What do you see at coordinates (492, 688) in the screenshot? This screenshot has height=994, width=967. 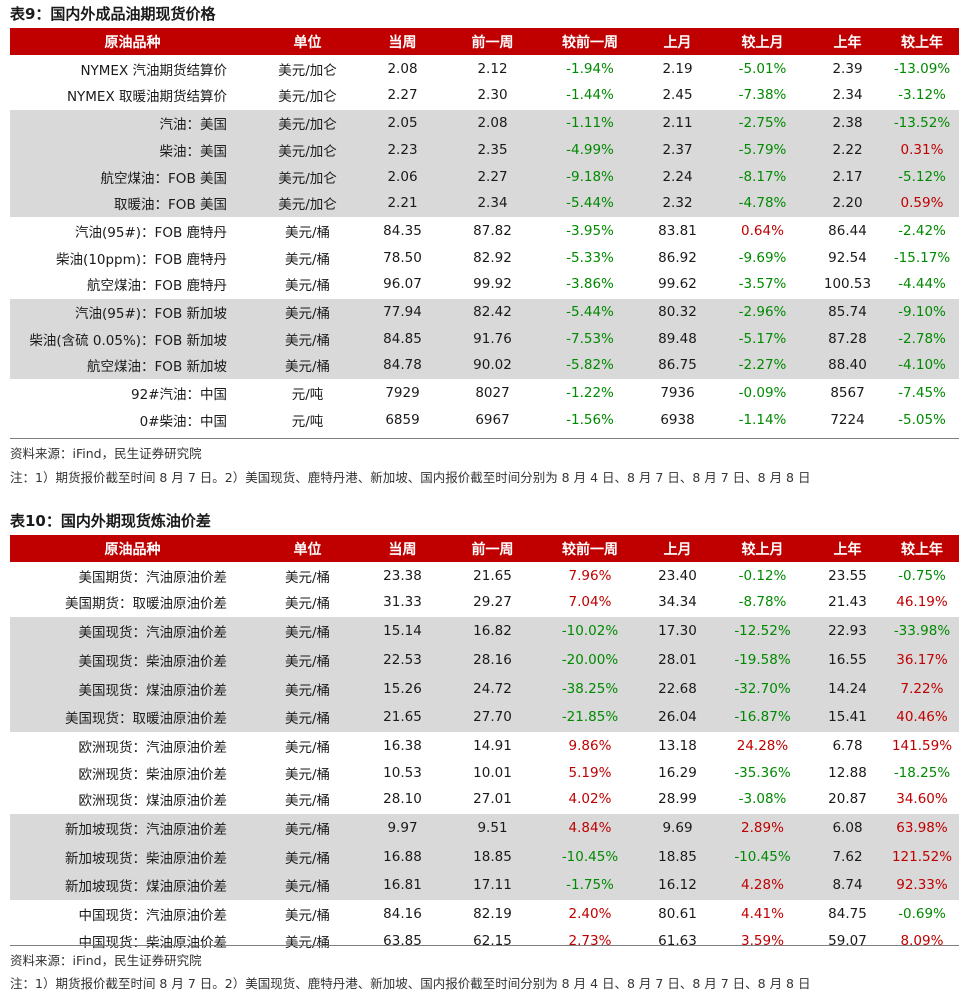 I see `previous-week-cell: 24.72` at bounding box center [492, 688].